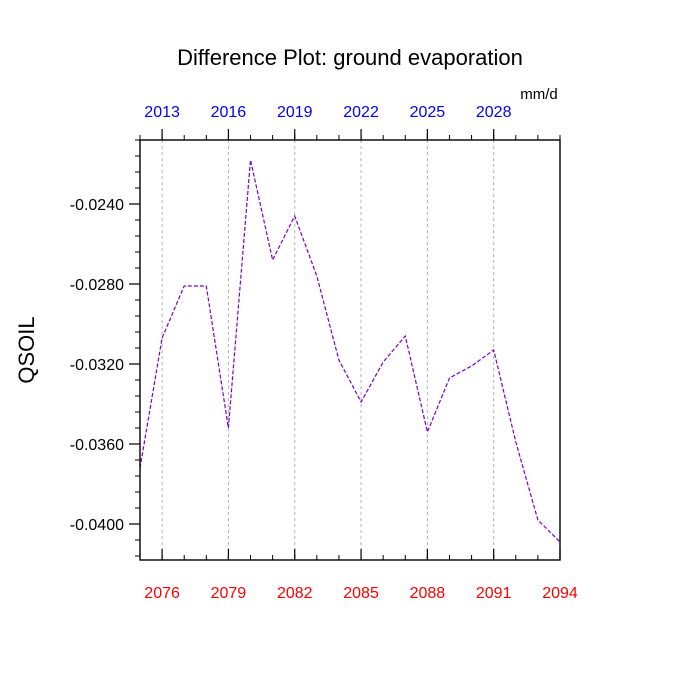 The width and height of the screenshot is (700, 700). What do you see at coordinates (539, 94) in the screenshot?
I see `units-label: mm/d` at bounding box center [539, 94].